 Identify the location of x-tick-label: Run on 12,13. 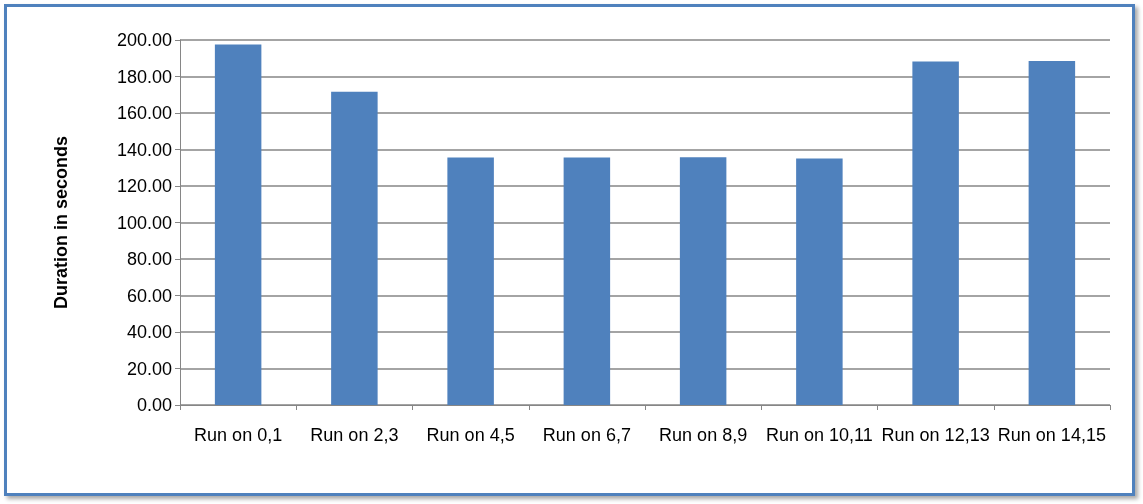
(935, 435).